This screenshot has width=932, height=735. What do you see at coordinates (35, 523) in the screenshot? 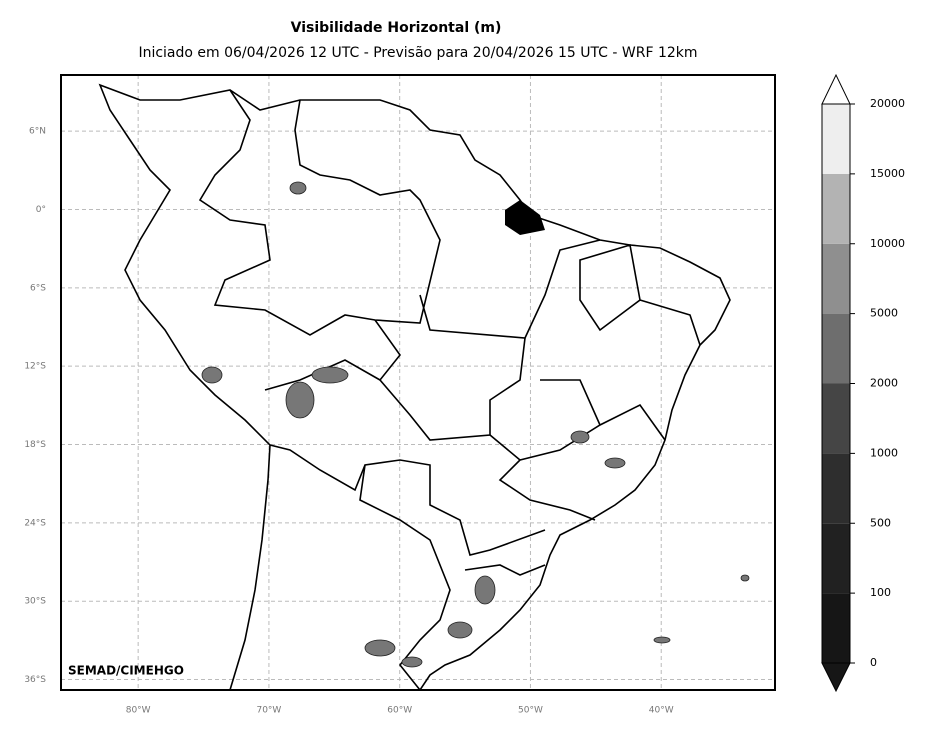
I see `lat-tick-label: 24°S` at bounding box center [35, 523].